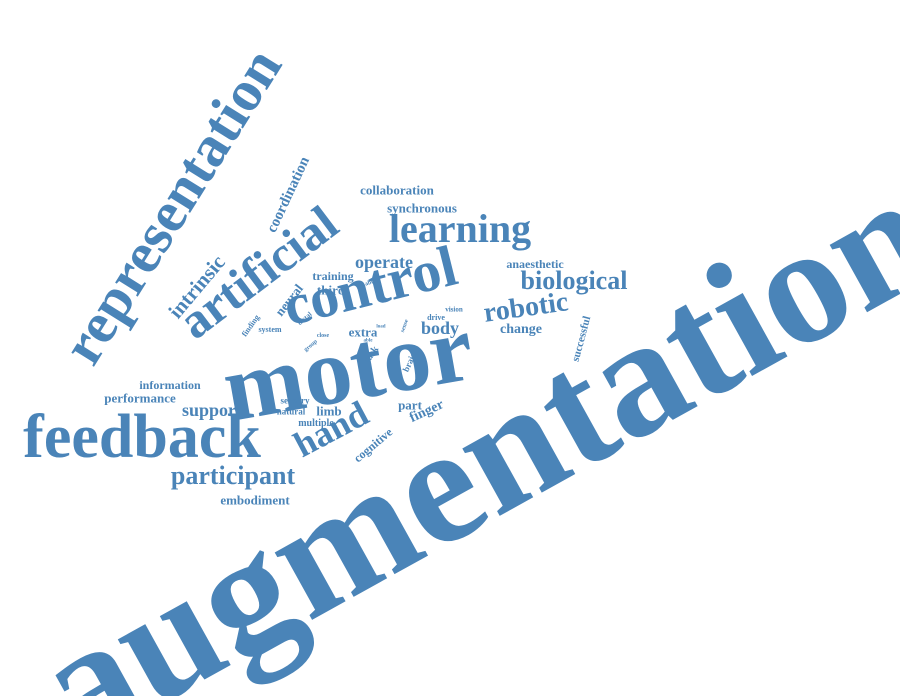 This screenshot has height=696, width=900. Describe the element at coordinates (535, 264) in the screenshot. I see `word-anaesthetic: anaesthetic` at that location.